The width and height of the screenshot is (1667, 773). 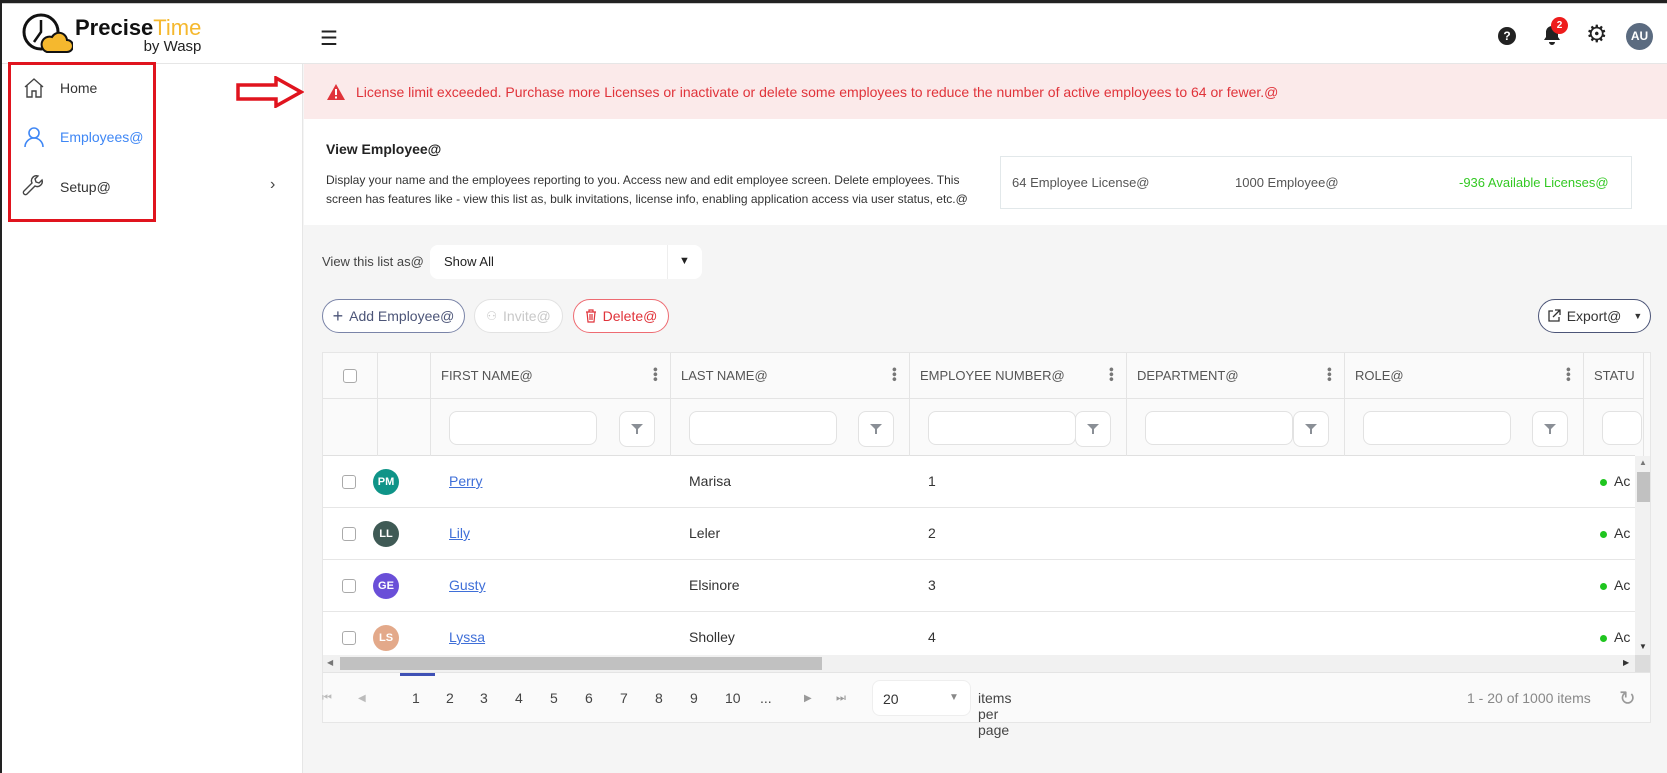 I want to click on gear-icon: ⚙, so click(x=1597, y=34).